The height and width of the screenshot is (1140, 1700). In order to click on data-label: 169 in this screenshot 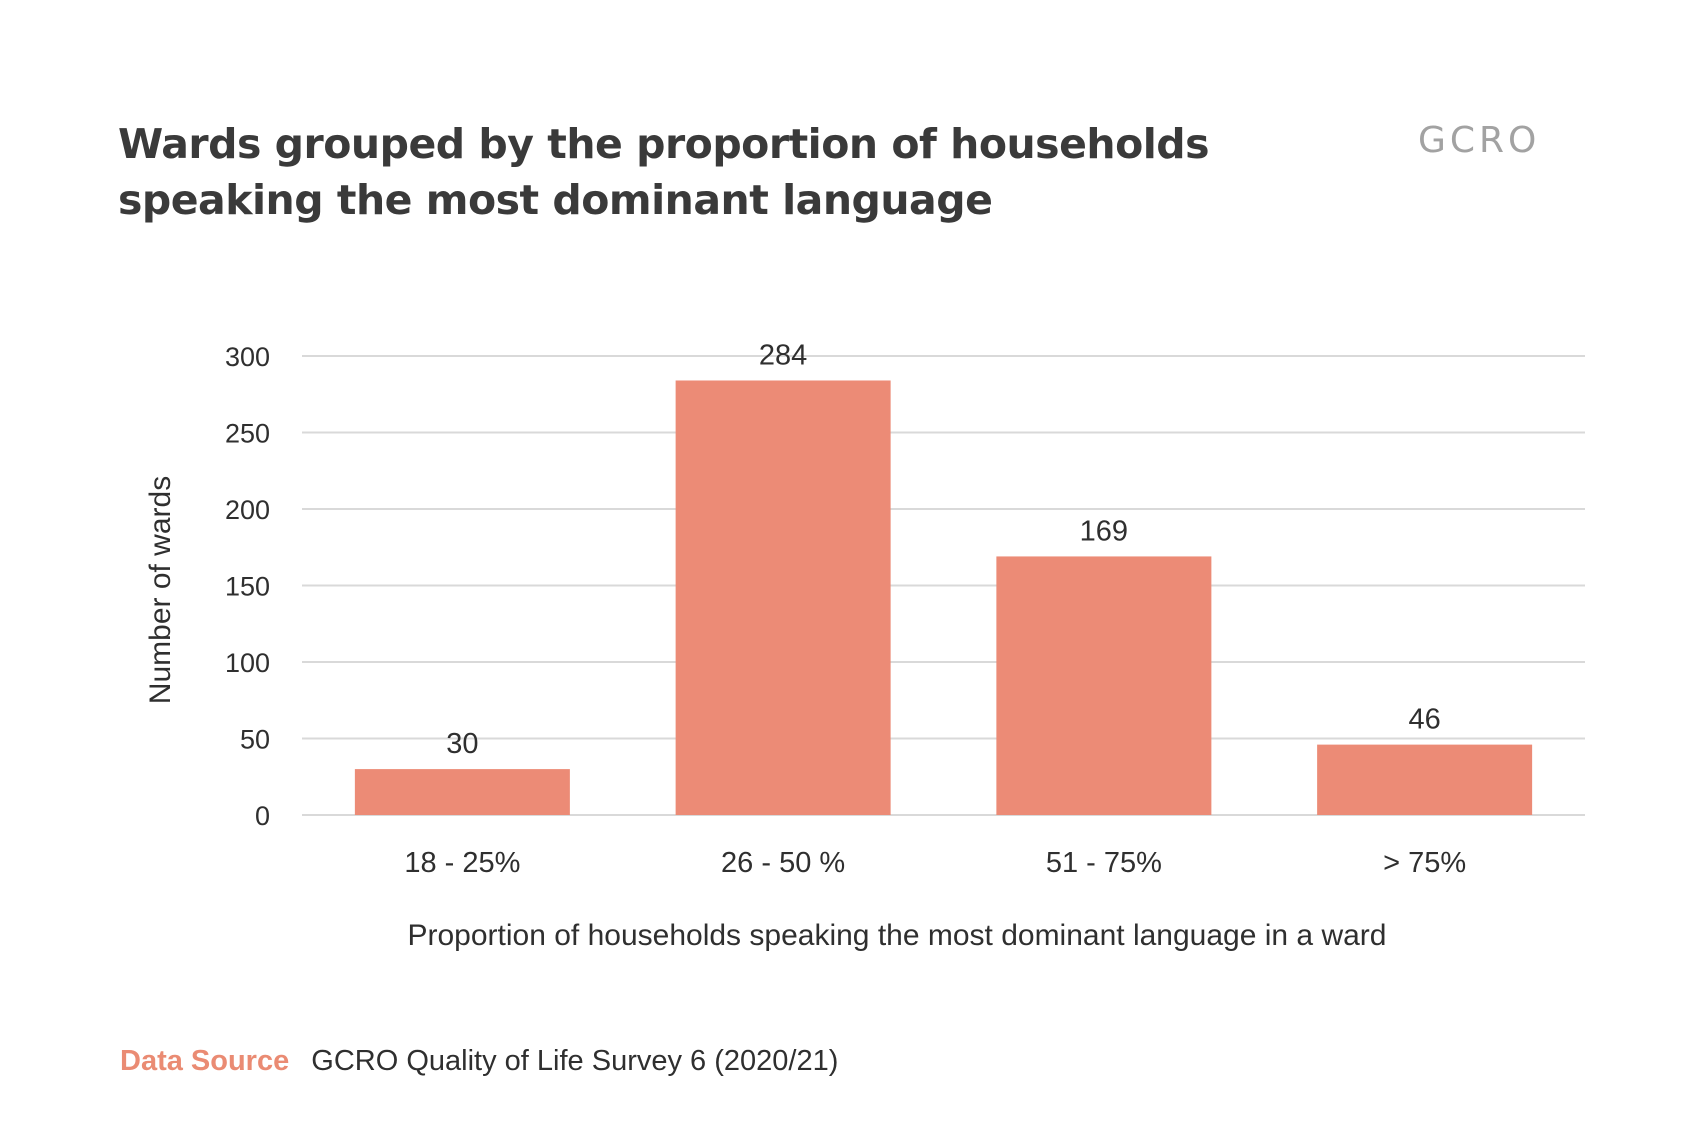, I will do `click(1104, 531)`.